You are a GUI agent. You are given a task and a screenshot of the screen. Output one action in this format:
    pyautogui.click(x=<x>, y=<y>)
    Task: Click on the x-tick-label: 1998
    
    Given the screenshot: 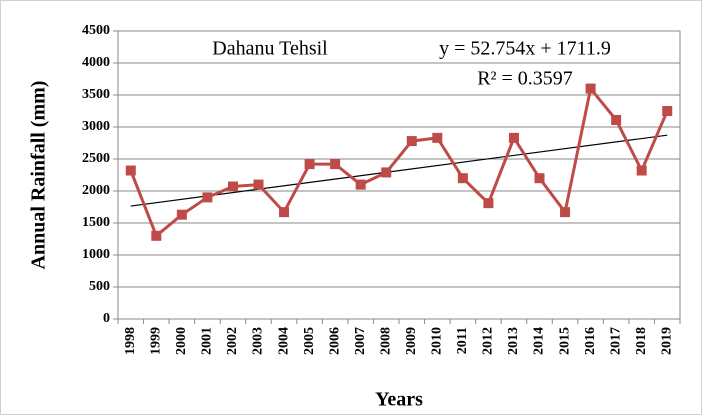 What is the action you would take?
    pyautogui.click(x=130, y=341)
    